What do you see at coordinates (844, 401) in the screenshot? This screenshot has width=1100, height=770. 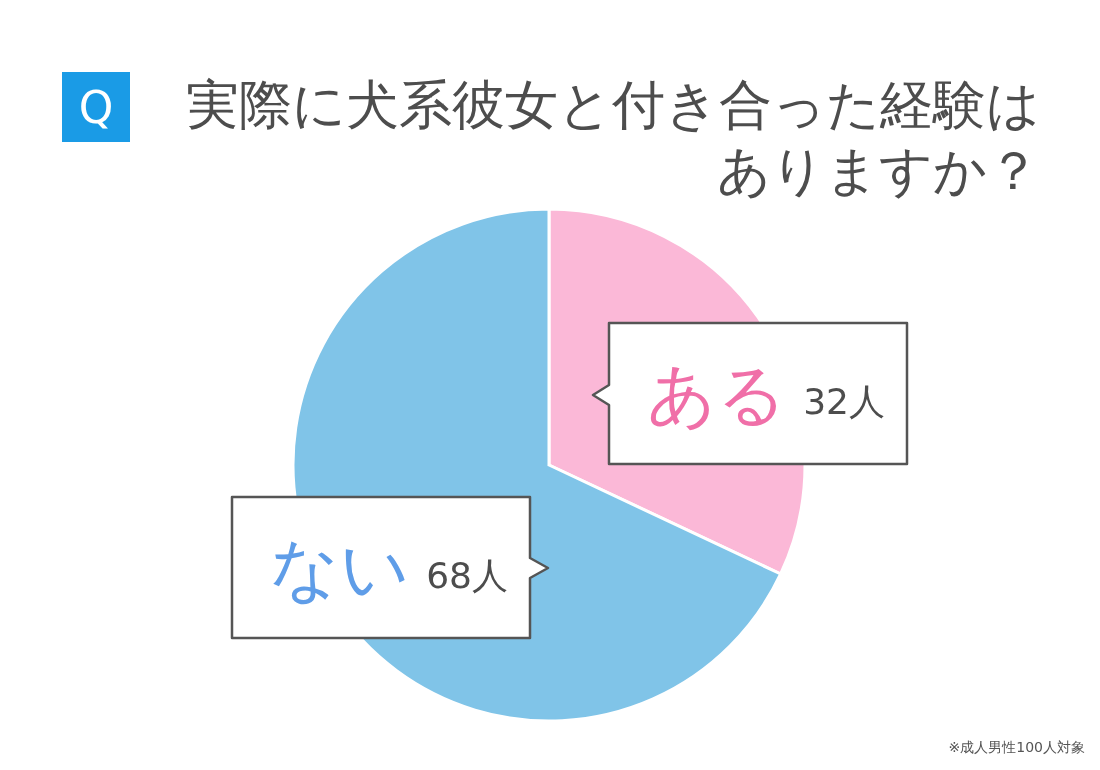 I see `data-label: 32人` at bounding box center [844, 401].